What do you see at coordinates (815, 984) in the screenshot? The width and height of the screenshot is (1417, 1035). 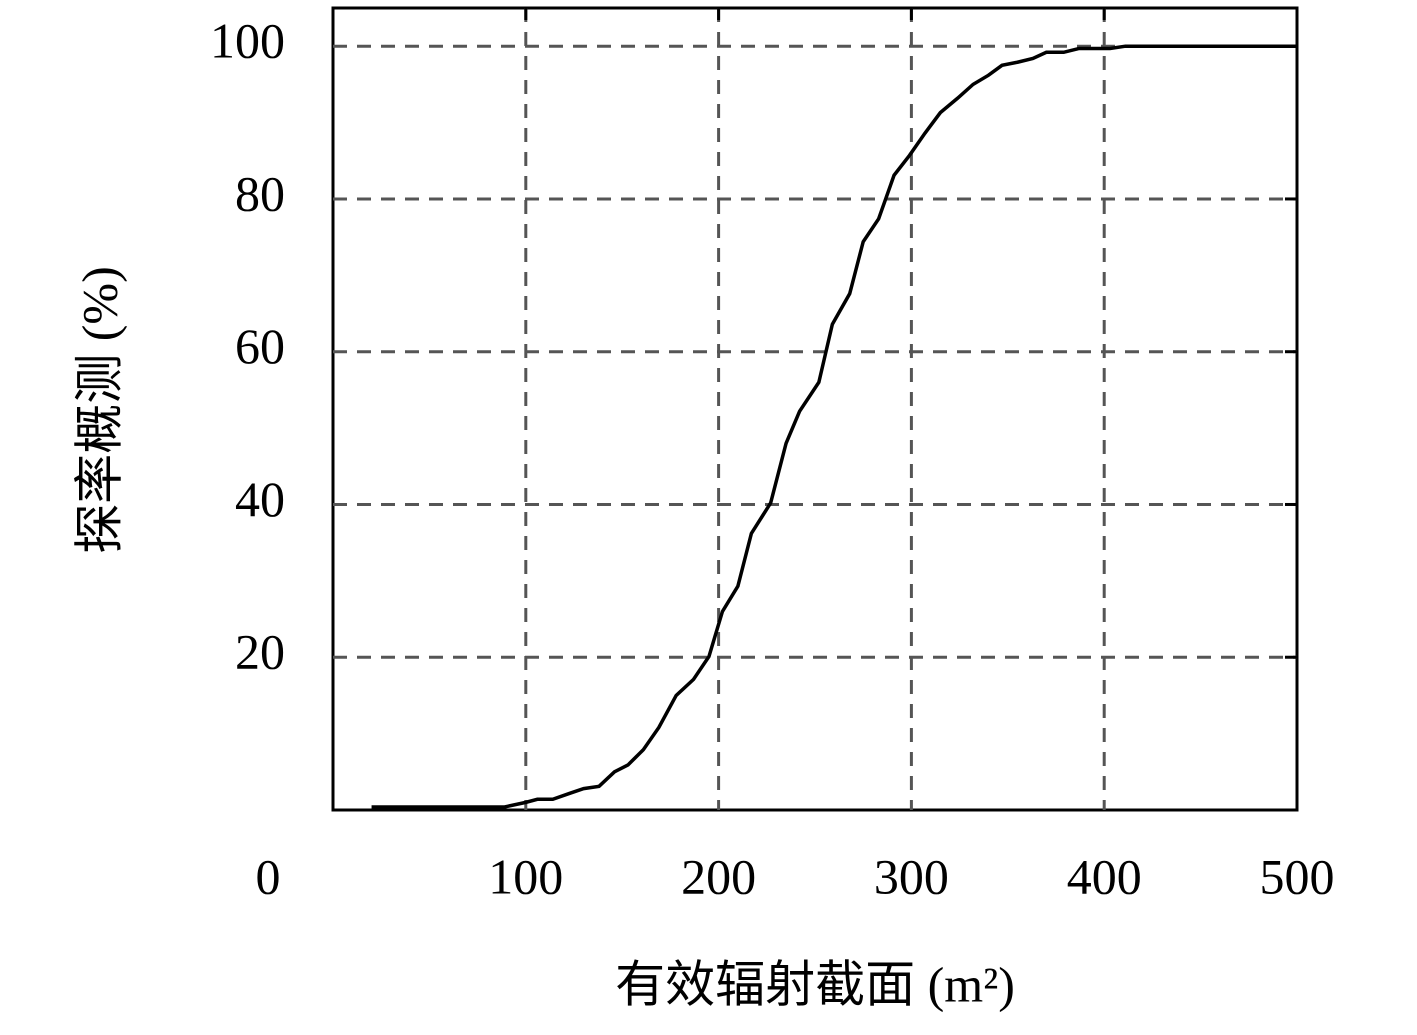 I see `x-axis-label: 有效辐射截面 (m²)` at bounding box center [815, 984].